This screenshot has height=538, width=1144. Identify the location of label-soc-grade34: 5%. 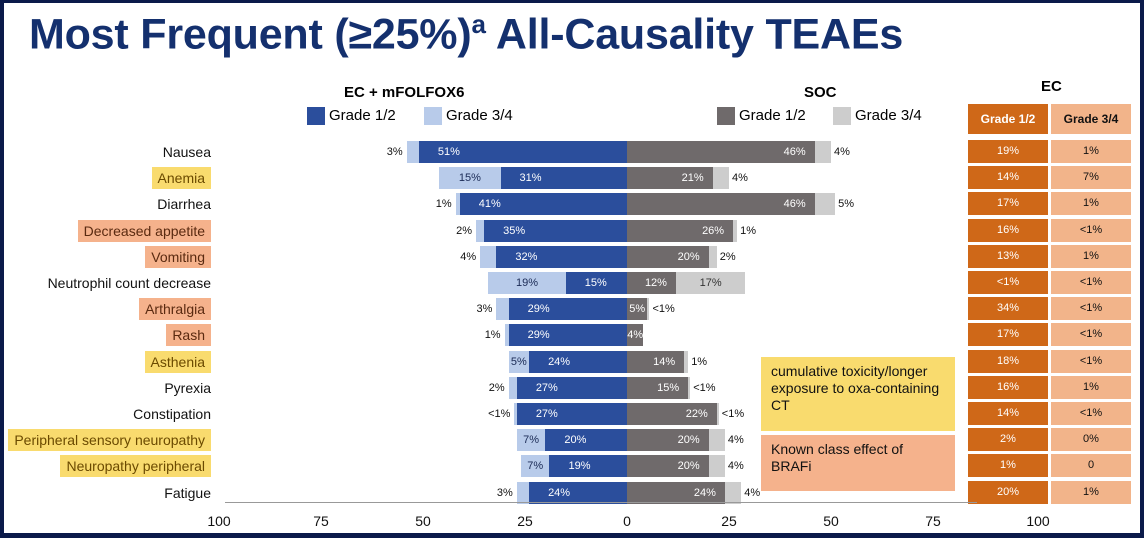
(846, 204).